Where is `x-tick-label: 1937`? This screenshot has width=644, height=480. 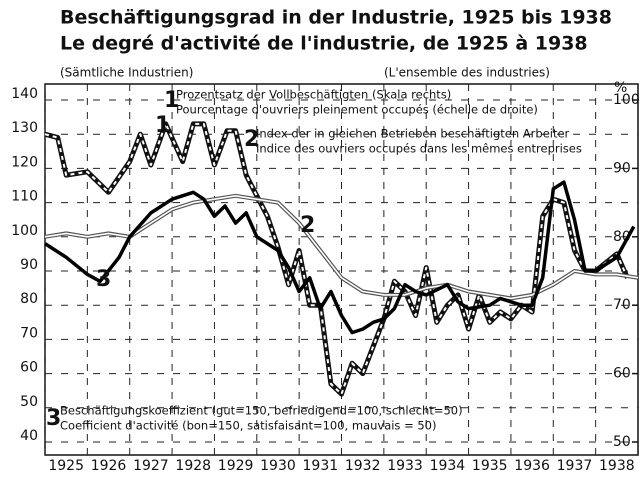
x-tick-label: 1937 is located at coordinates (575, 466).